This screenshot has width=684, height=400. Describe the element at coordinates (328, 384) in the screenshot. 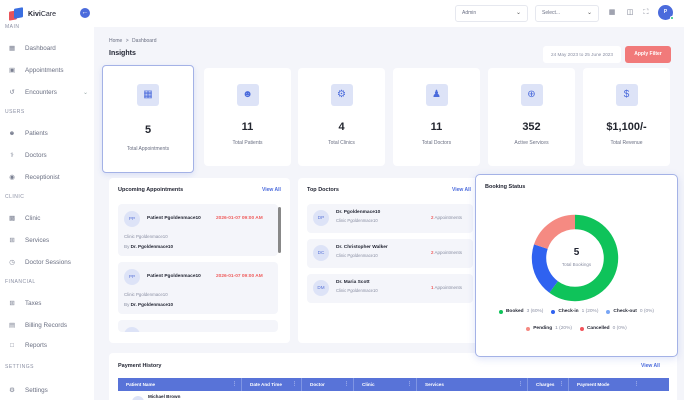

I see `col-doctor: Doctor ⋮` at that location.